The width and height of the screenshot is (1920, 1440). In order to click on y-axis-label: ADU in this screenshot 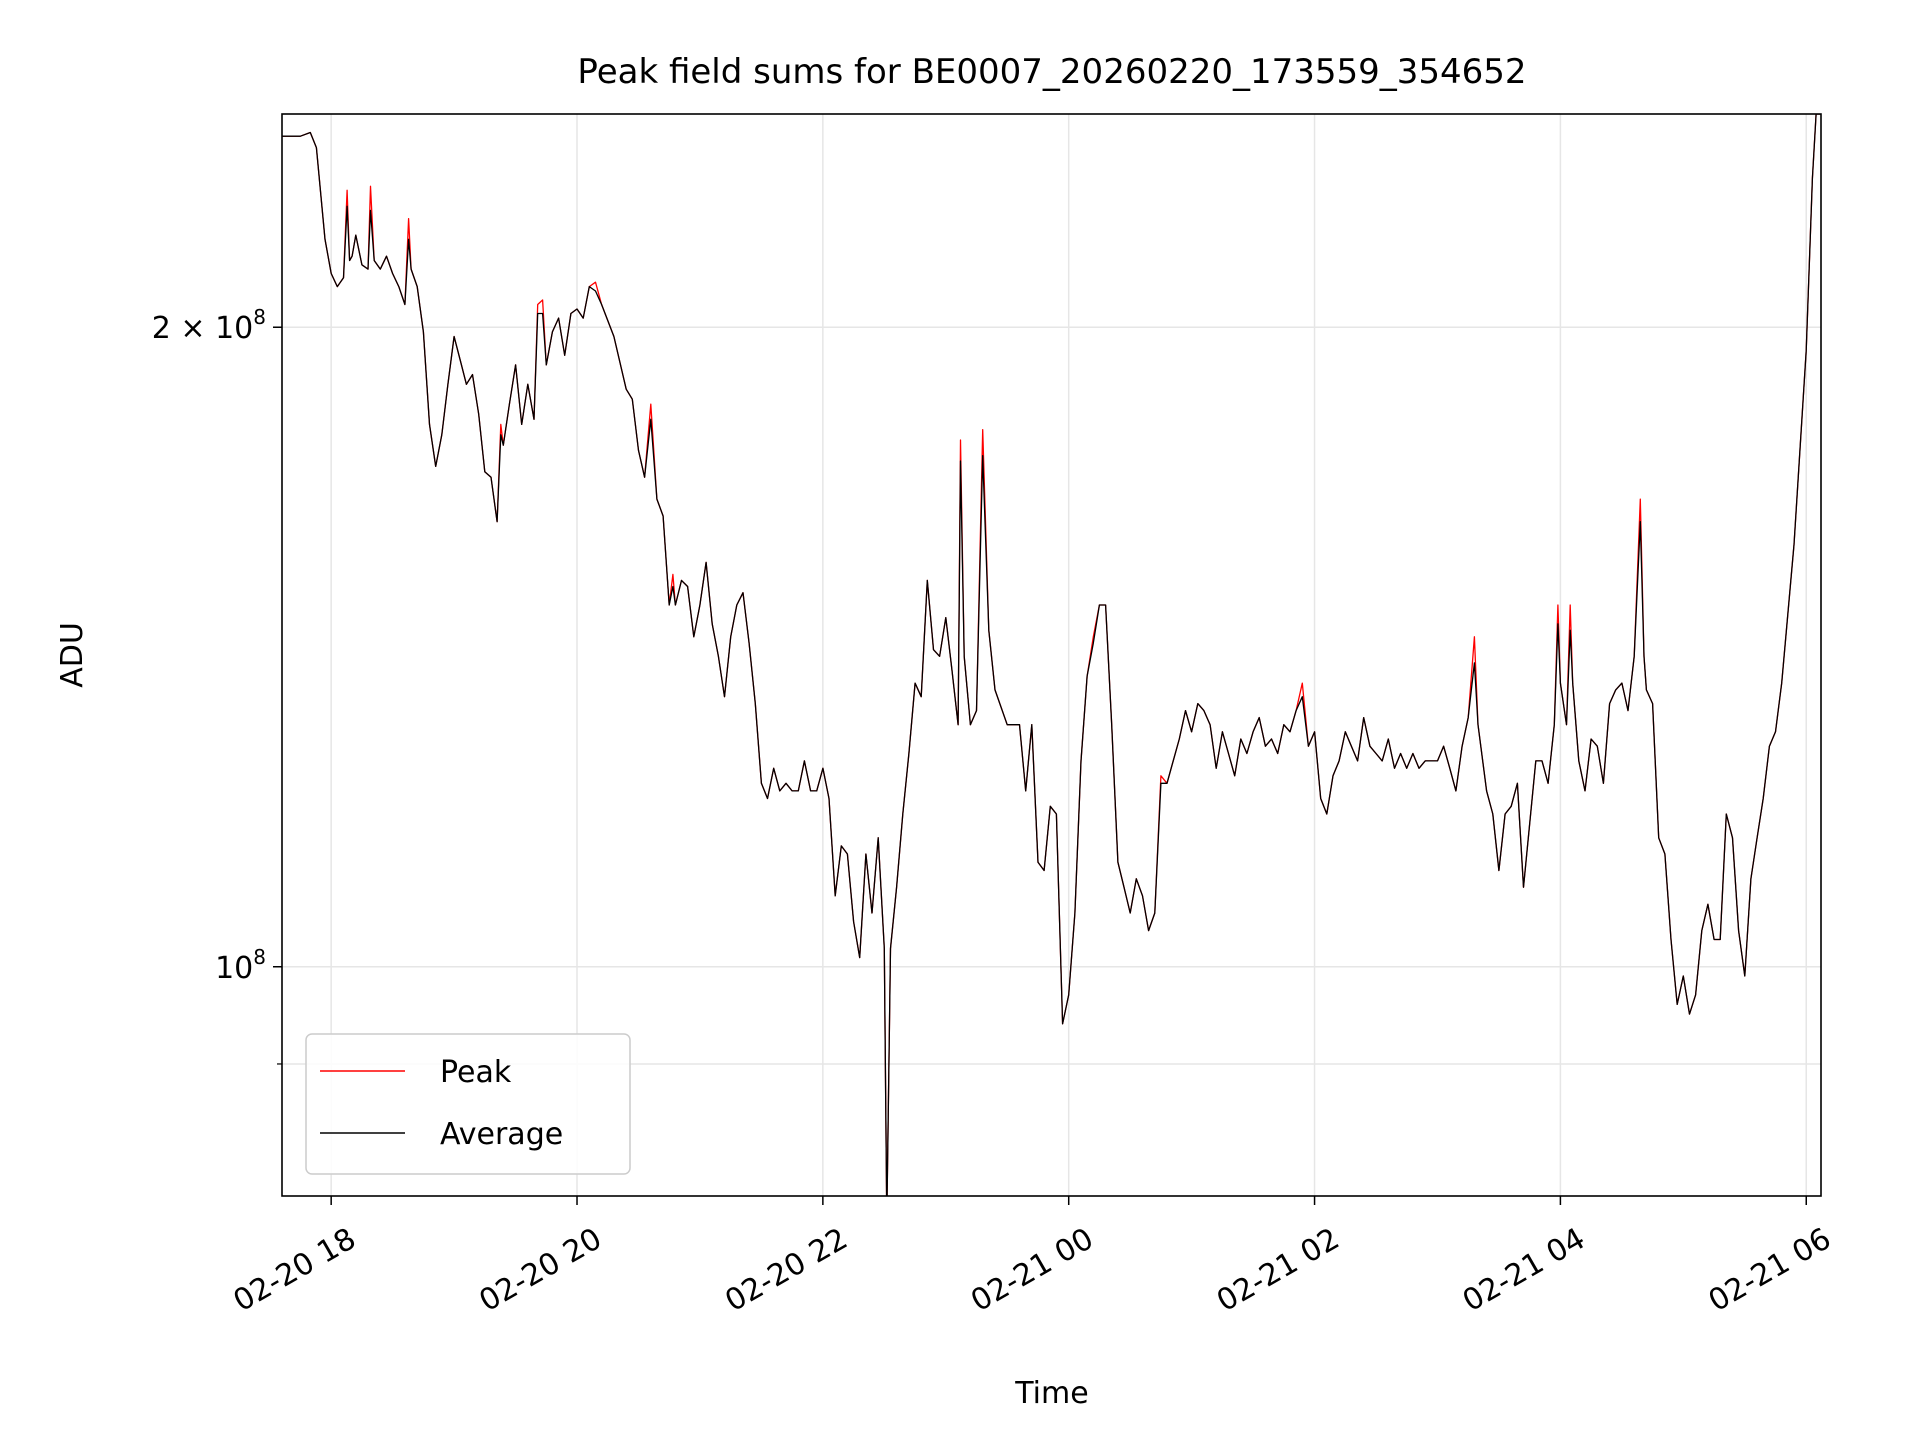, I will do `click(72, 655)`.